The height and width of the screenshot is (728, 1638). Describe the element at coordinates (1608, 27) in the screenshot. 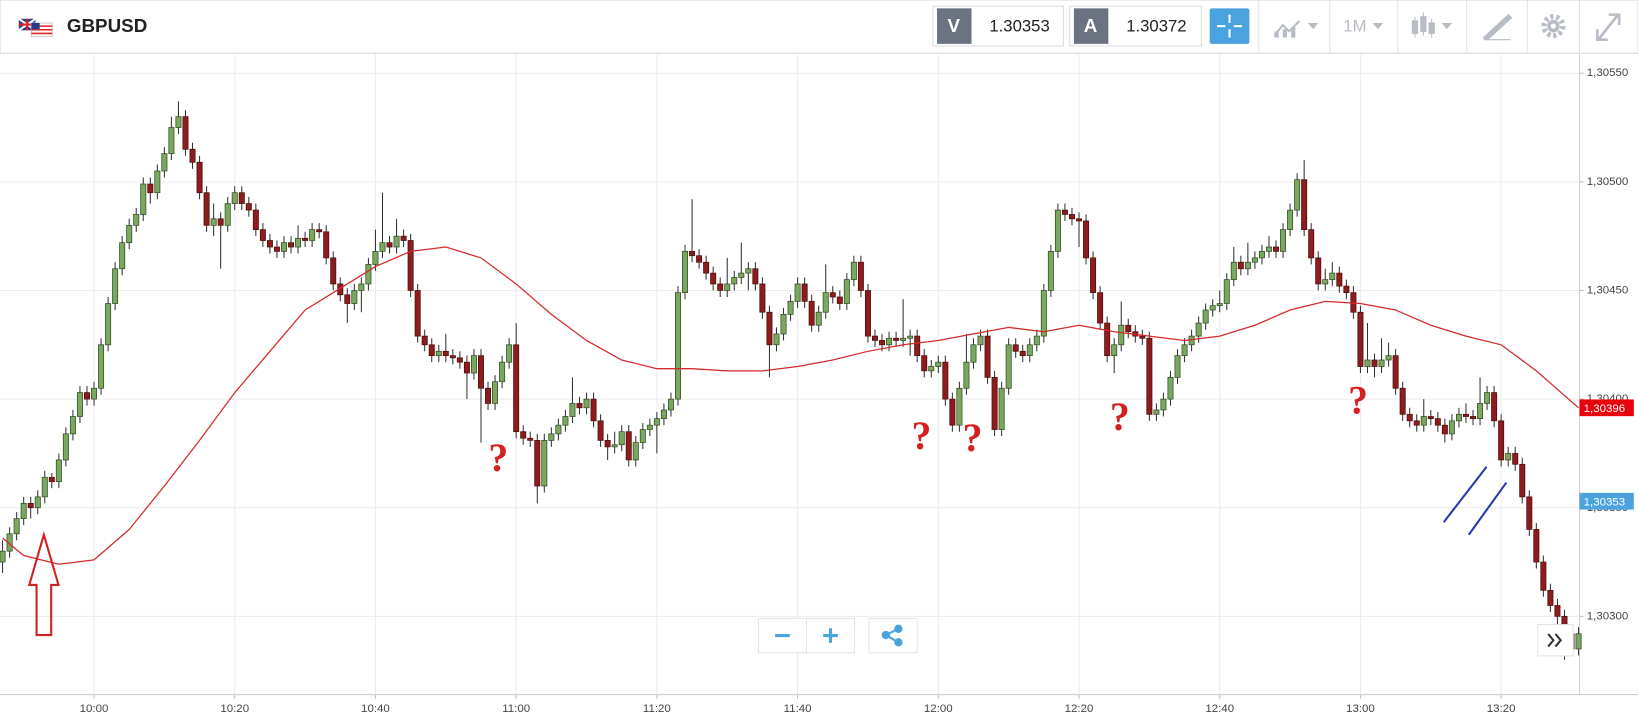

I see `fullscreen-button` at that location.